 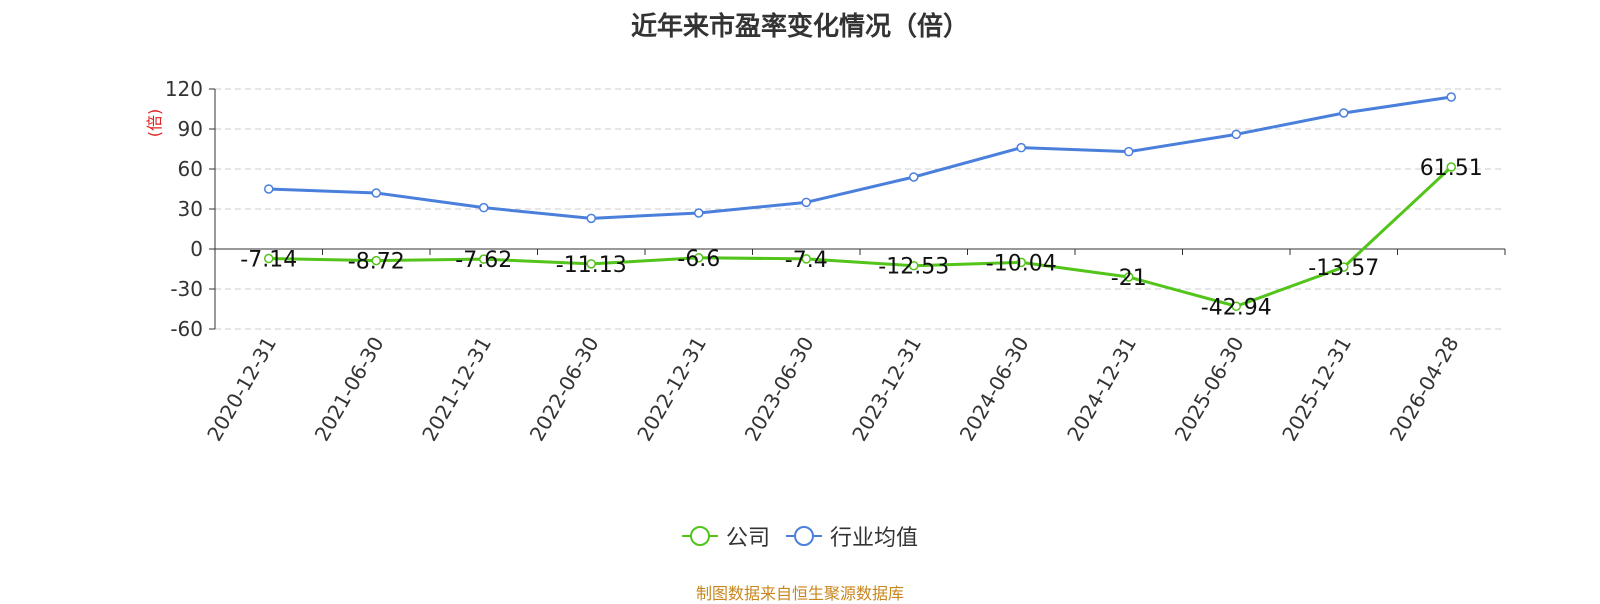 What do you see at coordinates (196, 249) in the screenshot?
I see `y-tick-label: 0` at bounding box center [196, 249].